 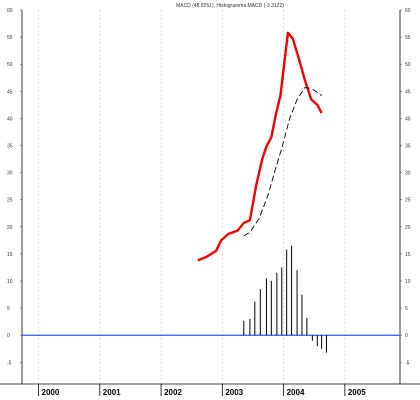 What do you see at coordinates (10, 255) in the screenshot?
I see `y-tick-label-left: 15` at bounding box center [10, 255].